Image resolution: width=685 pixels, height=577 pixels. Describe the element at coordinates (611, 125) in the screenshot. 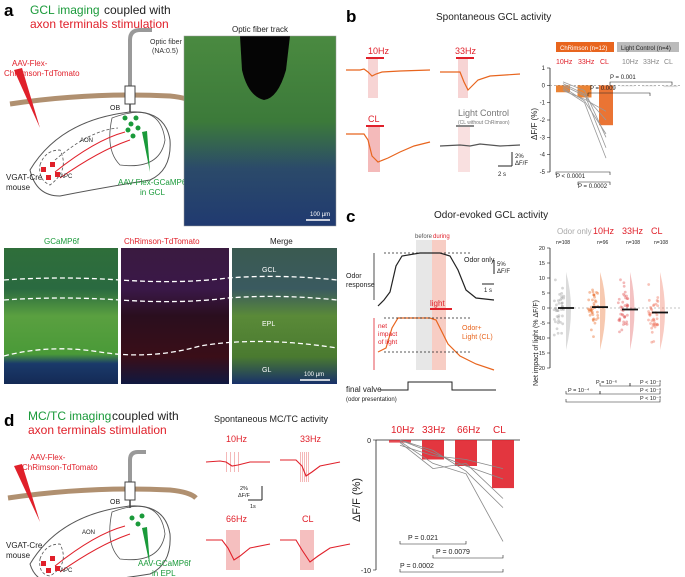

I see `bar-chart-b: 1 0 -1 -2 -3 -4 -5` at that location.